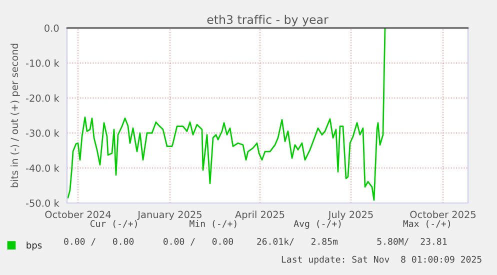 The height and width of the screenshot is (275, 497). I want to click on y-tick-label: -10.0 k, so click(43, 63).